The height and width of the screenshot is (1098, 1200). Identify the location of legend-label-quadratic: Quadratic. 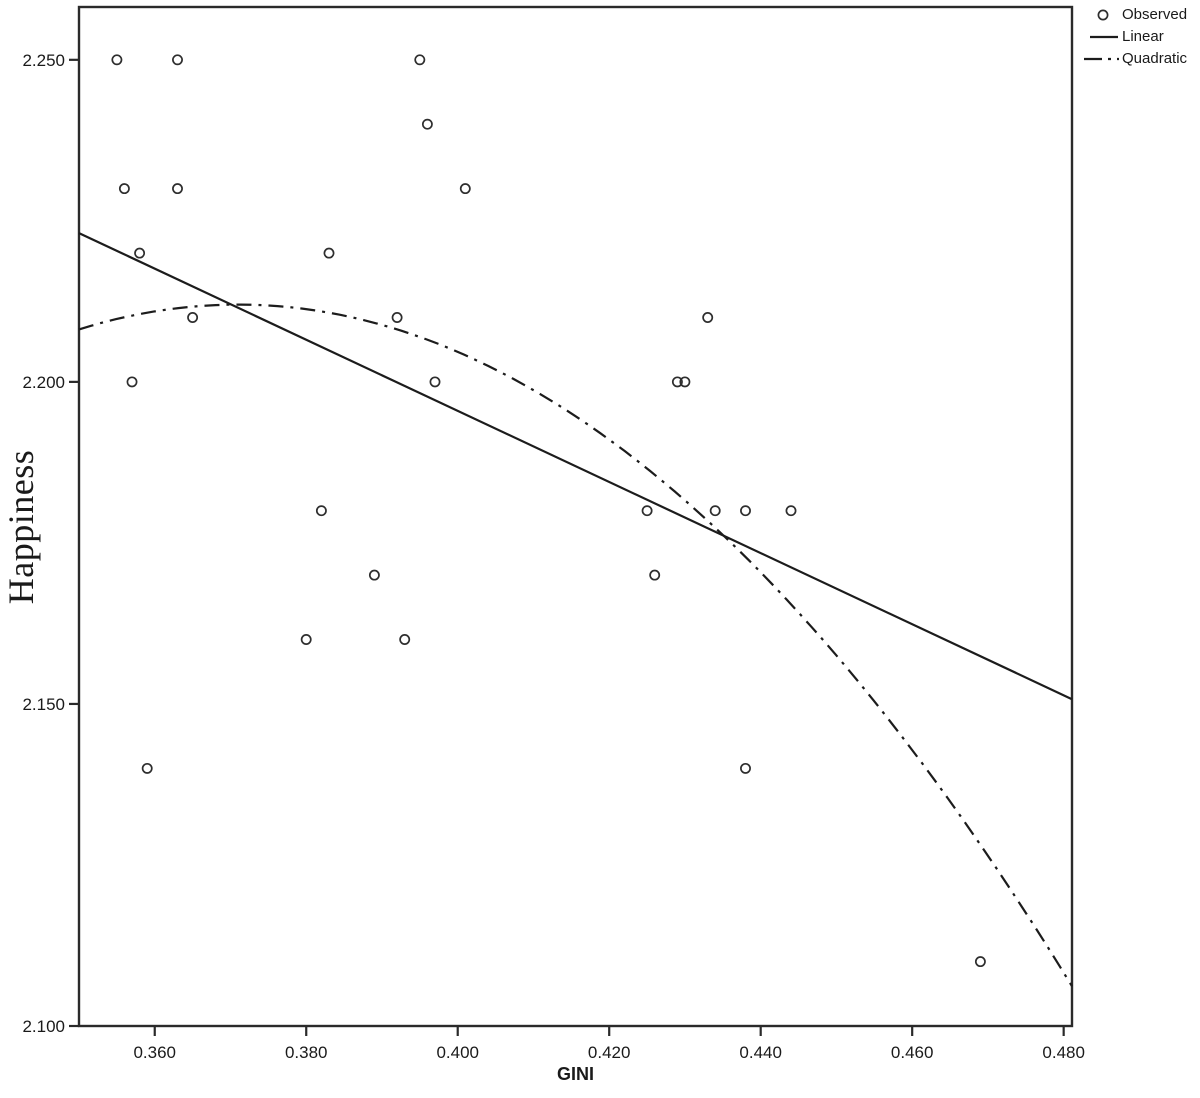
(1155, 58).